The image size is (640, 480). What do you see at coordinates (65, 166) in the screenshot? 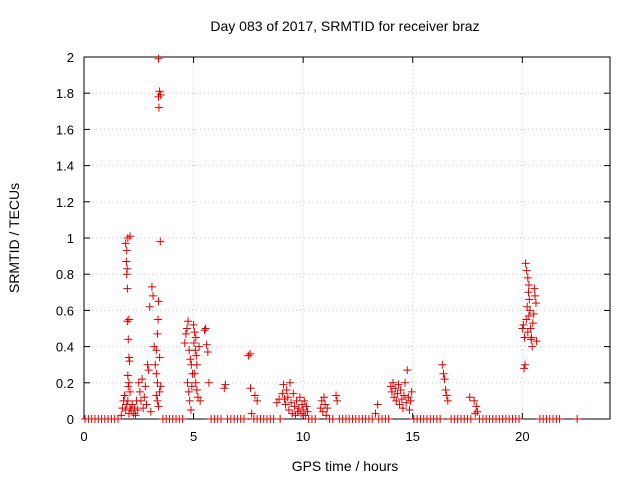
I see `y-tick-label: 1.4` at bounding box center [65, 166].